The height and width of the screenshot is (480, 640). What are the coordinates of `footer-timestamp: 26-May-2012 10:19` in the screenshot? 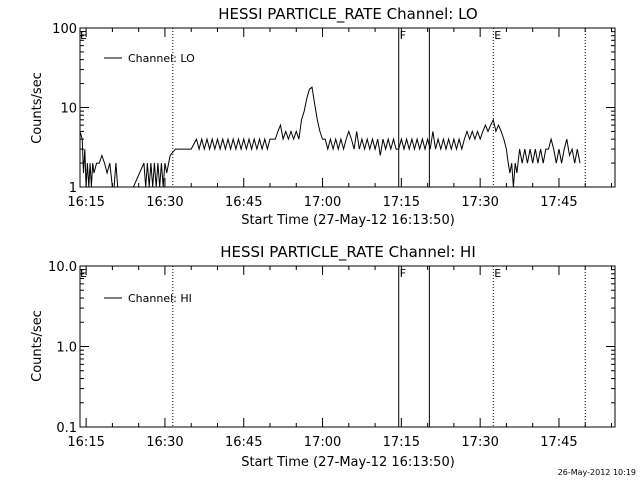 It's located at (597, 472).